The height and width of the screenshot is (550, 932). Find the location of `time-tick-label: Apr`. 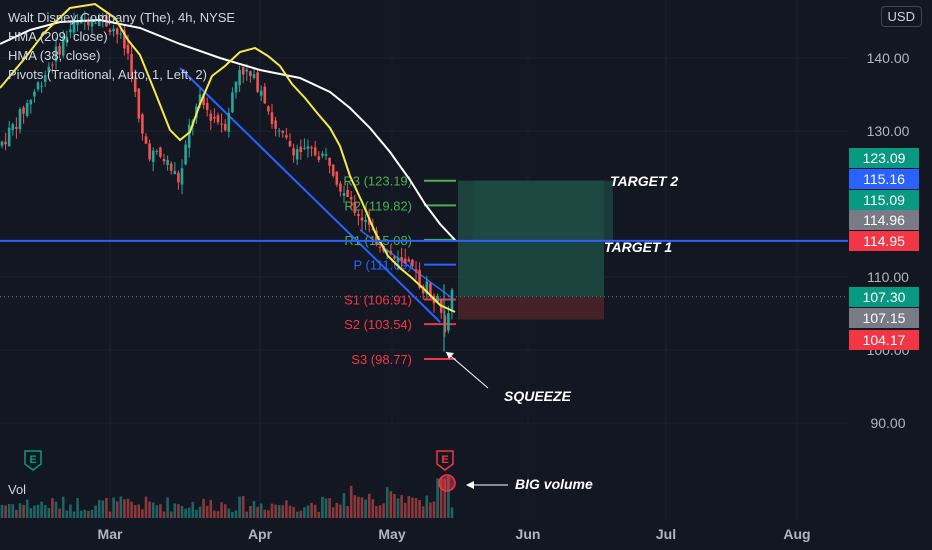

time-tick-label: Apr is located at coordinates (260, 534).